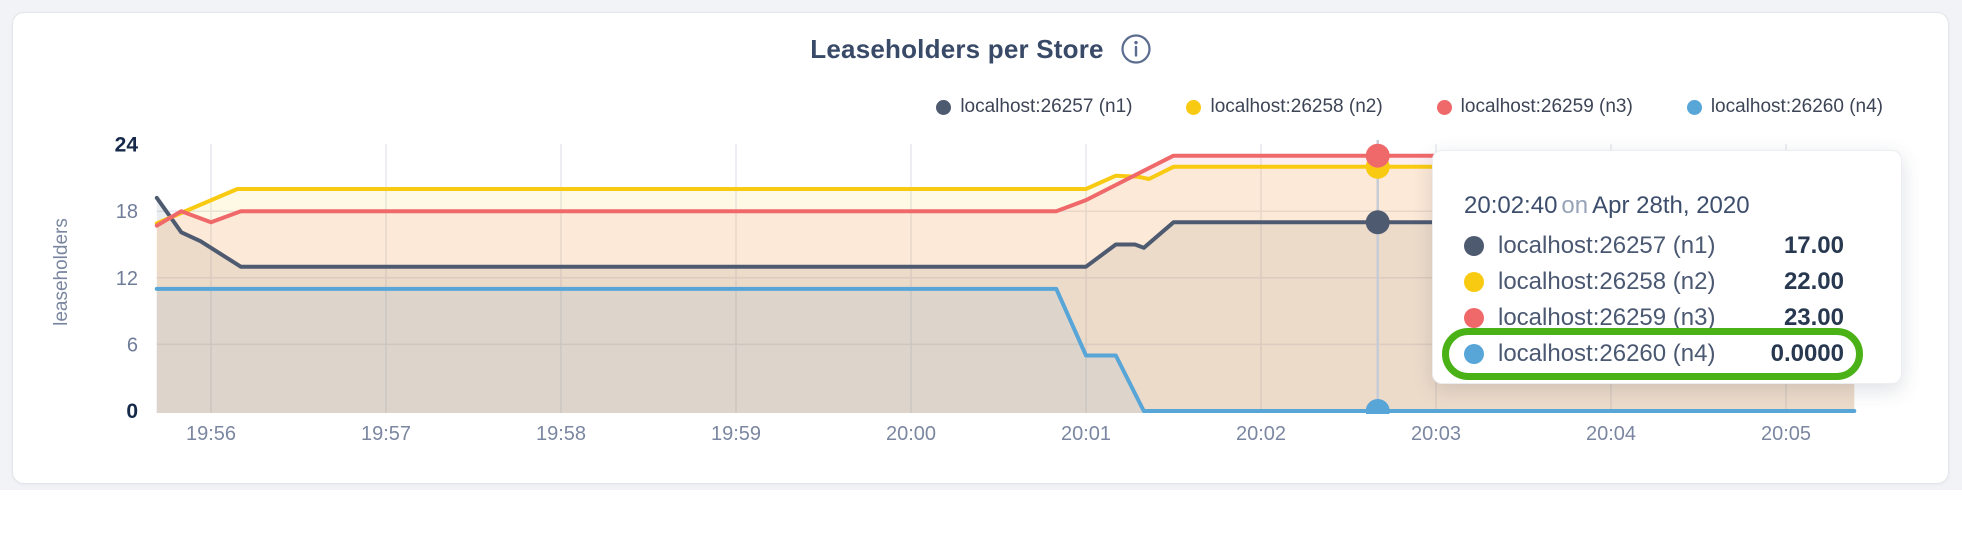  Describe the element at coordinates (1546, 106) in the screenshot. I see `legend-label: localhost:26259 (n3)` at that location.